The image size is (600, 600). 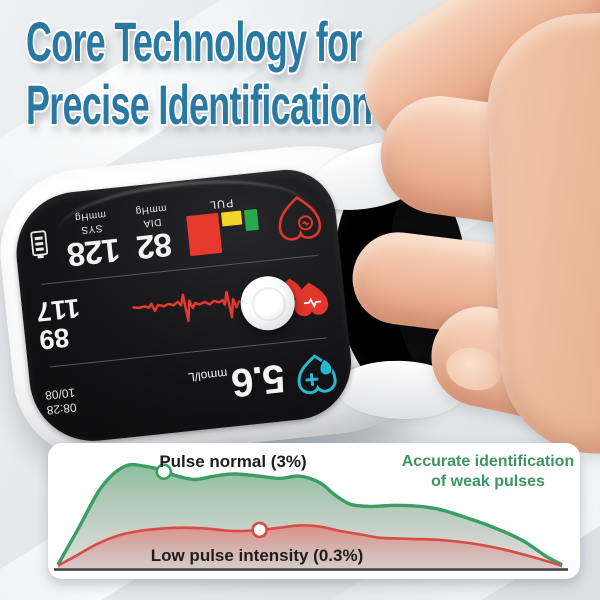 What do you see at coordinates (199, 104) in the screenshot?
I see `title-line-2: Precise Identification` at bounding box center [199, 104].